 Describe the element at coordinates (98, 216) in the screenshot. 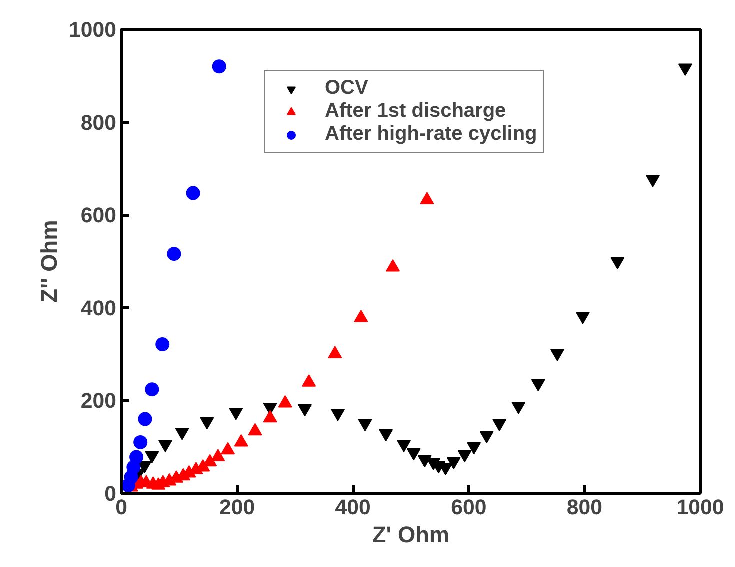

I see `y-tick-label: 600` at that location.